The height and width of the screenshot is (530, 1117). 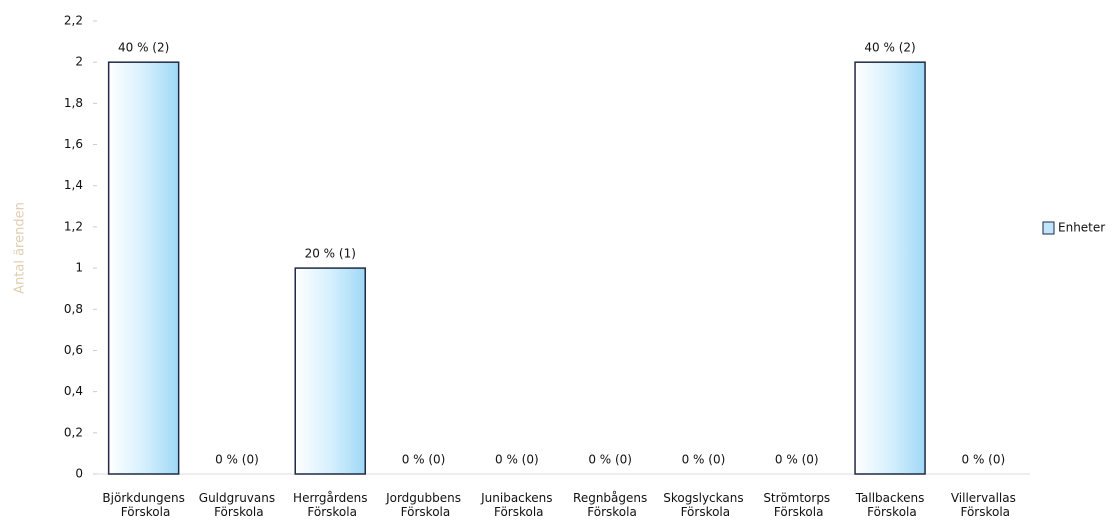 I want to click on x-tick-label: Skogslyckans Förskola, so click(x=703, y=505).